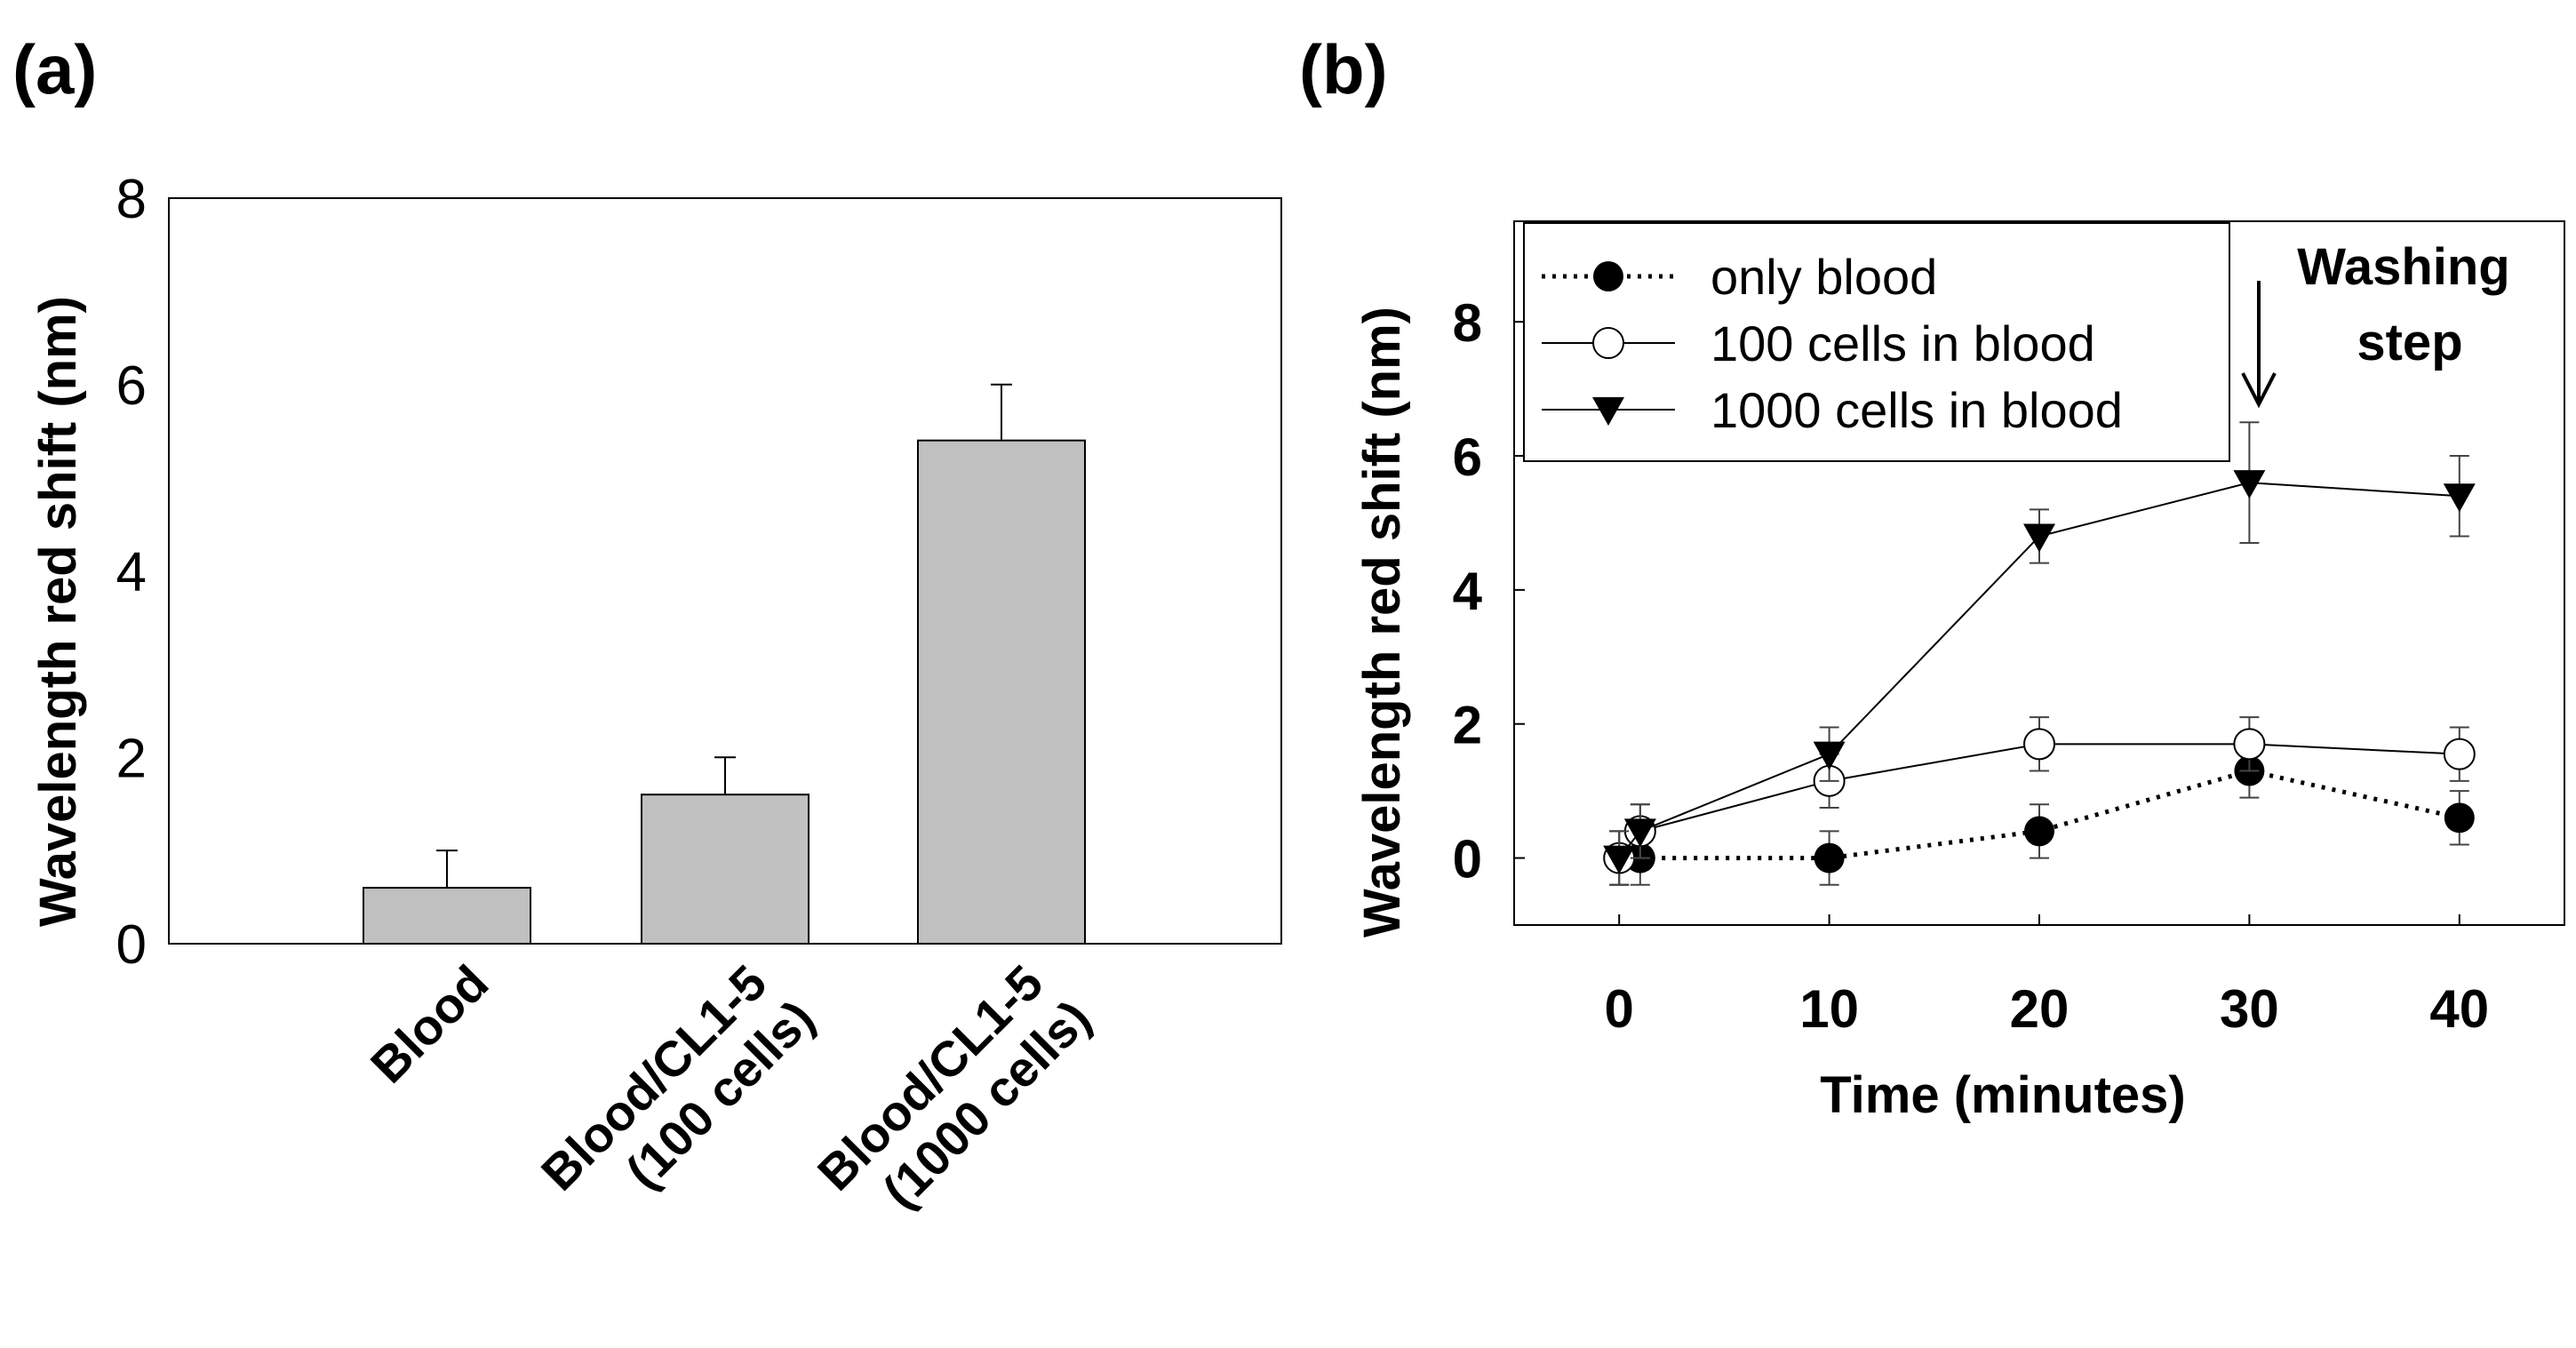 This screenshot has width=2576, height=1348. I want to click on annotation-line-1: Washing, so click(2403, 267).